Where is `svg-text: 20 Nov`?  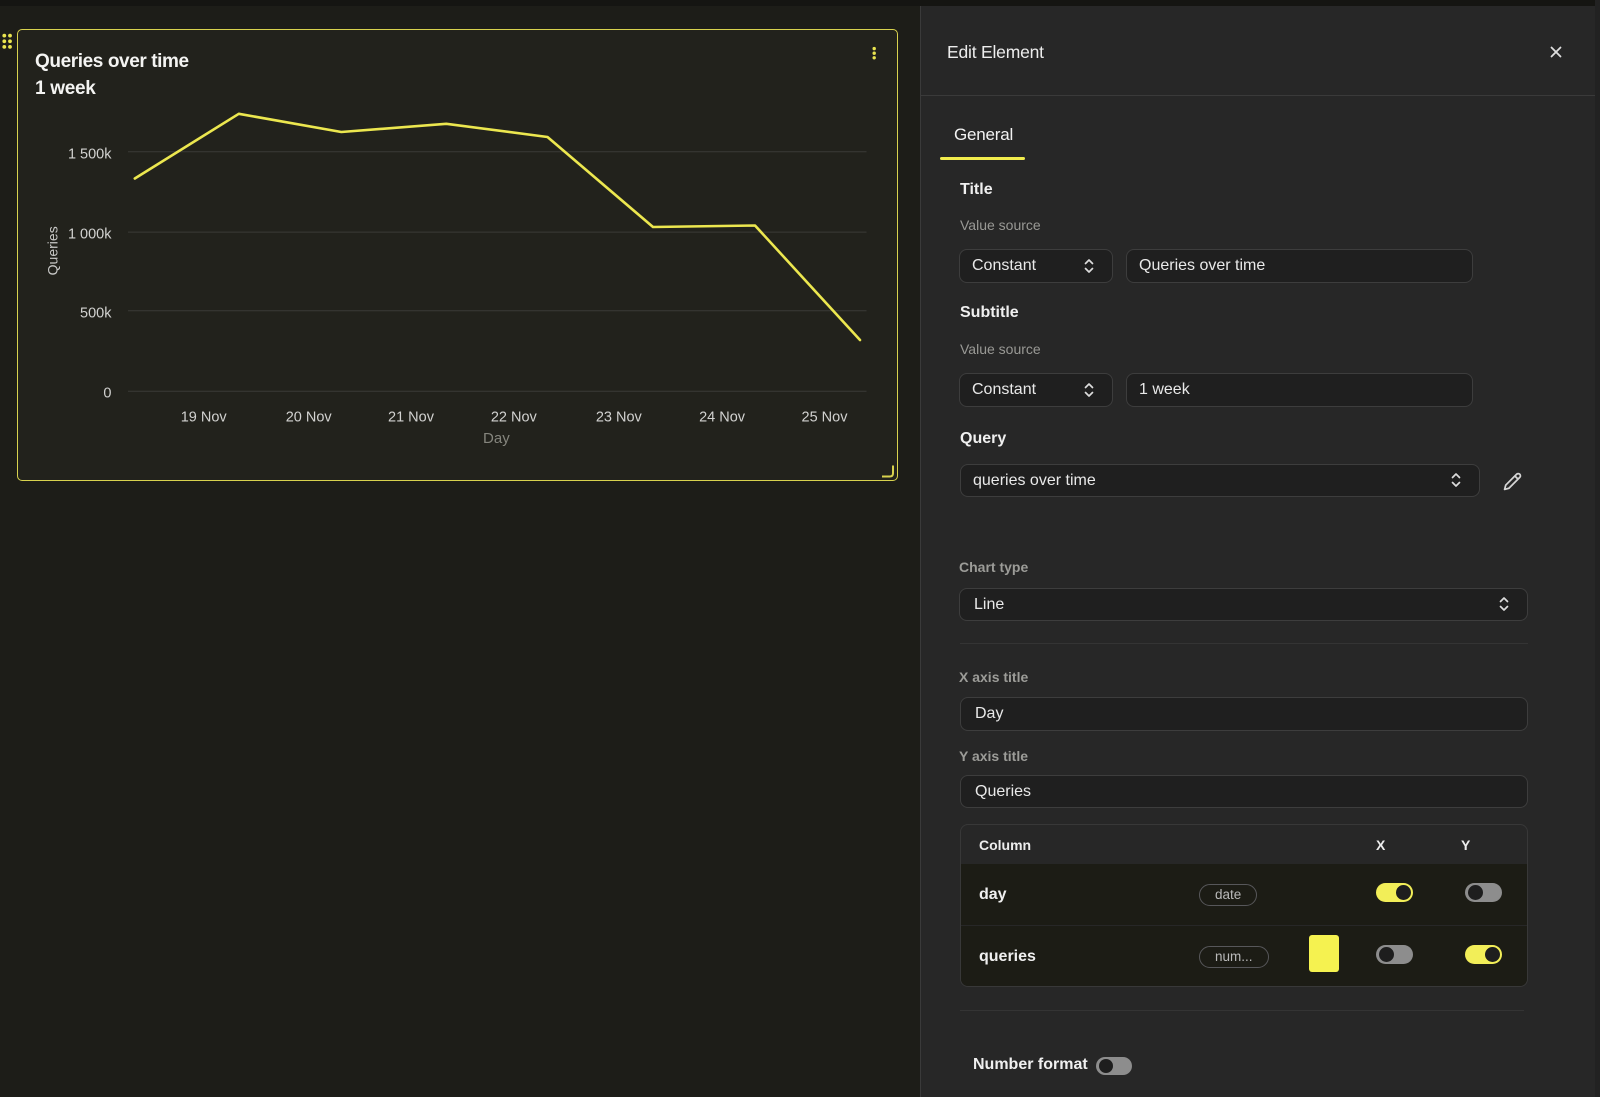
svg-text: 20 Nov is located at coordinates (309, 418).